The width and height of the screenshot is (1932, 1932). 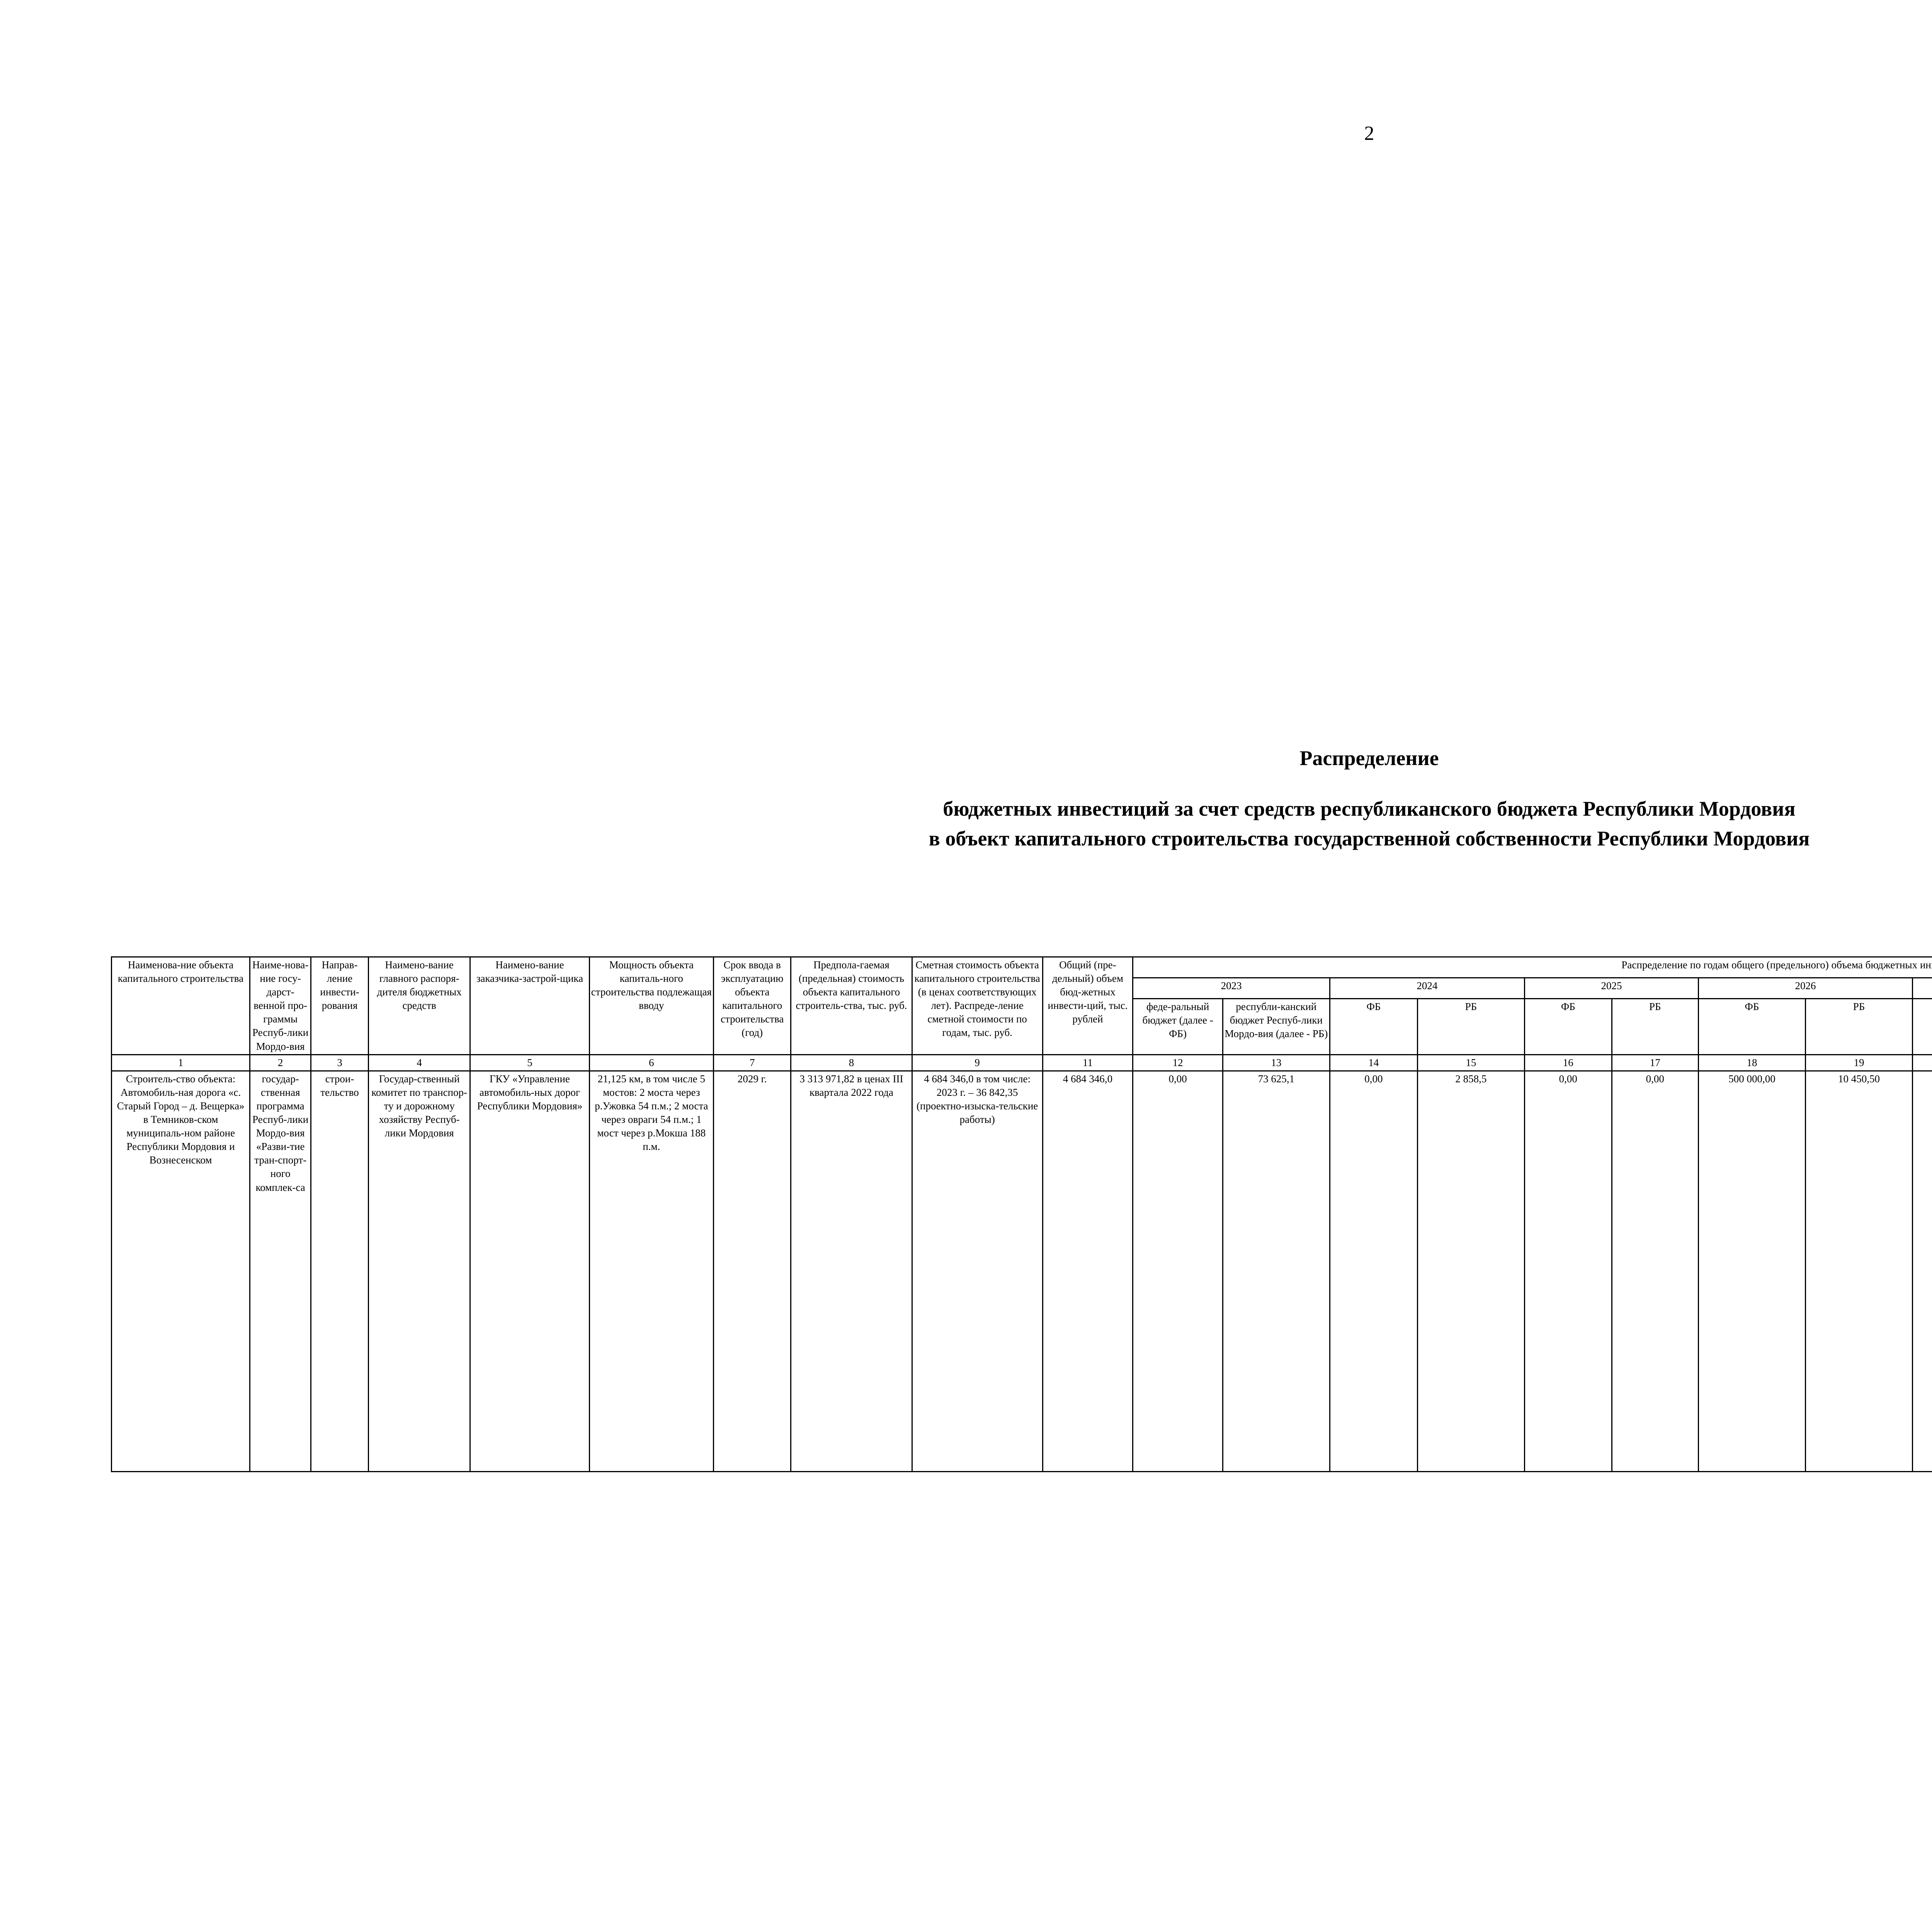 What do you see at coordinates (1788, 468) in the screenshot?
I see `approval-line-8: от 26 декабря 2025 г. № 979)` at bounding box center [1788, 468].